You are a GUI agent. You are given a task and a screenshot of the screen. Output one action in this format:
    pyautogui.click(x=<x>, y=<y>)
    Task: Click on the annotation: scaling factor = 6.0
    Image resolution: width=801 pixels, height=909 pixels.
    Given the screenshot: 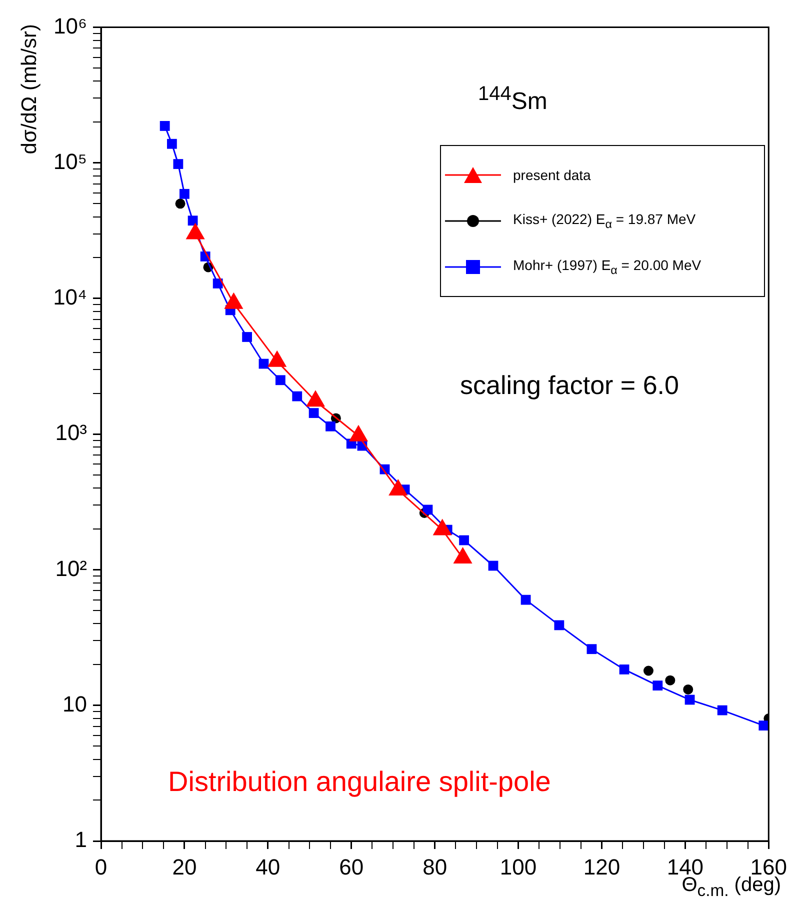 What is the action you would take?
    pyautogui.click(x=569, y=385)
    